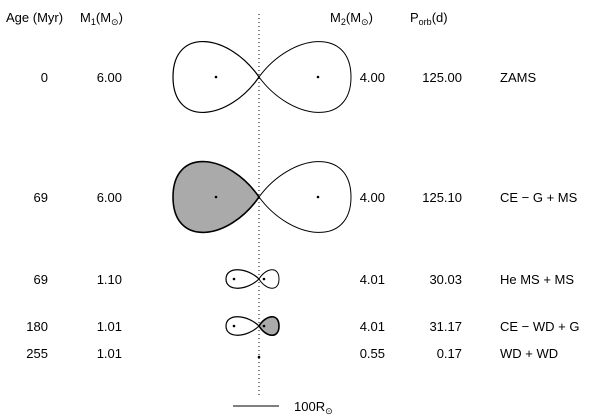  What do you see at coordinates (37, 353) in the screenshot?
I see `row-age: 255` at bounding box center [37, 353].